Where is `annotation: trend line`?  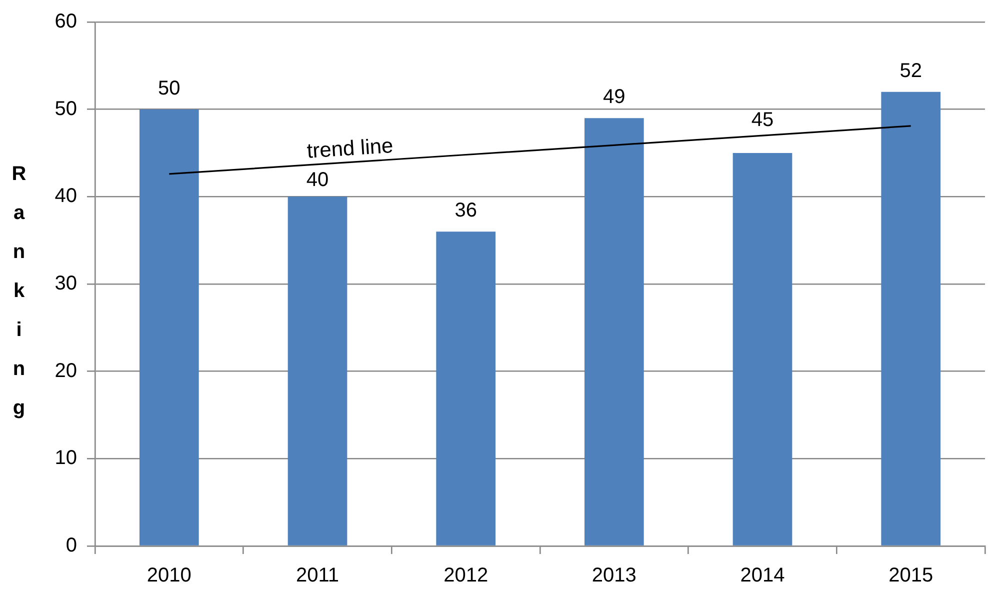
annotation: trend line is located at coordinates (350, 148).